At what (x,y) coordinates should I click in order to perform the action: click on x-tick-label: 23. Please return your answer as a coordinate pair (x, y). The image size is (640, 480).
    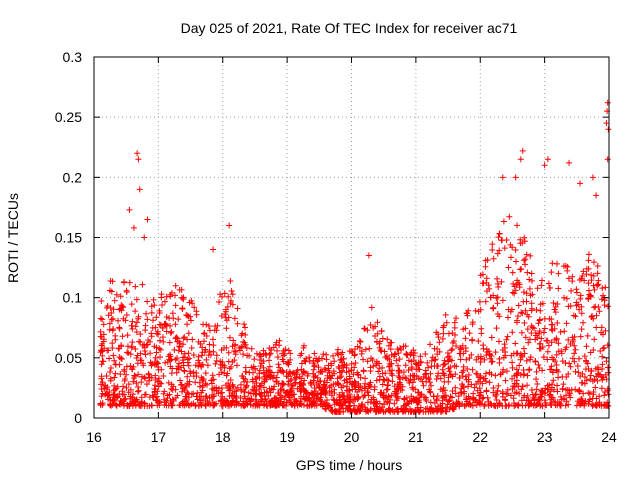
    Looking at the image, I should click on (545, 437).